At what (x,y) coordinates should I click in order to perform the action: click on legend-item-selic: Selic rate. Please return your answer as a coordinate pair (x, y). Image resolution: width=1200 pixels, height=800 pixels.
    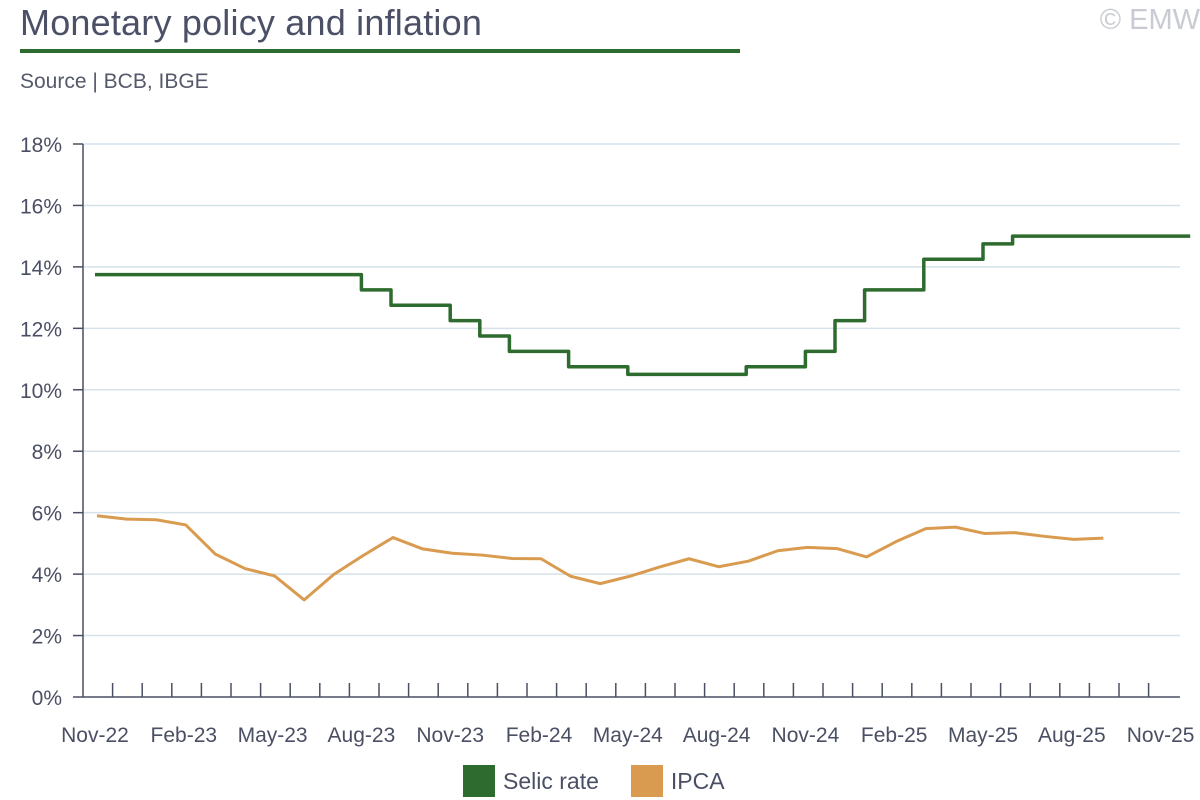
    Looking at the image, I should click on (531, 781).